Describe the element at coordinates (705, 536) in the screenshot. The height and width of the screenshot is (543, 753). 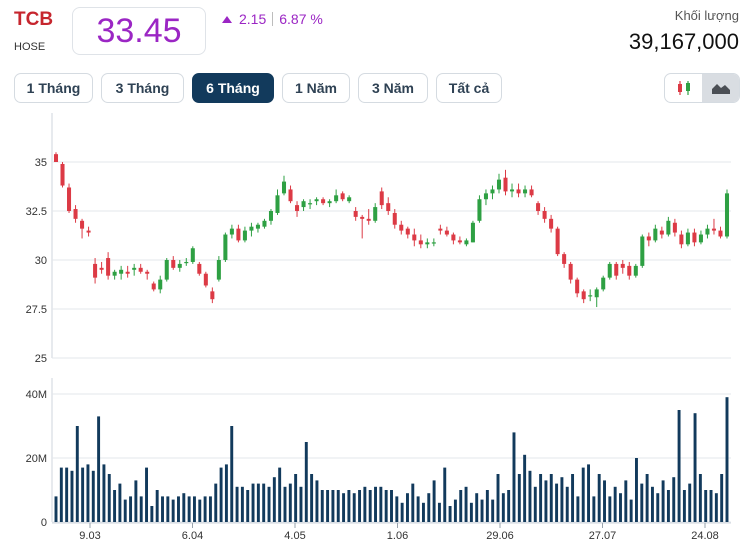
I see `x-tick-label: 24.08` at that location.